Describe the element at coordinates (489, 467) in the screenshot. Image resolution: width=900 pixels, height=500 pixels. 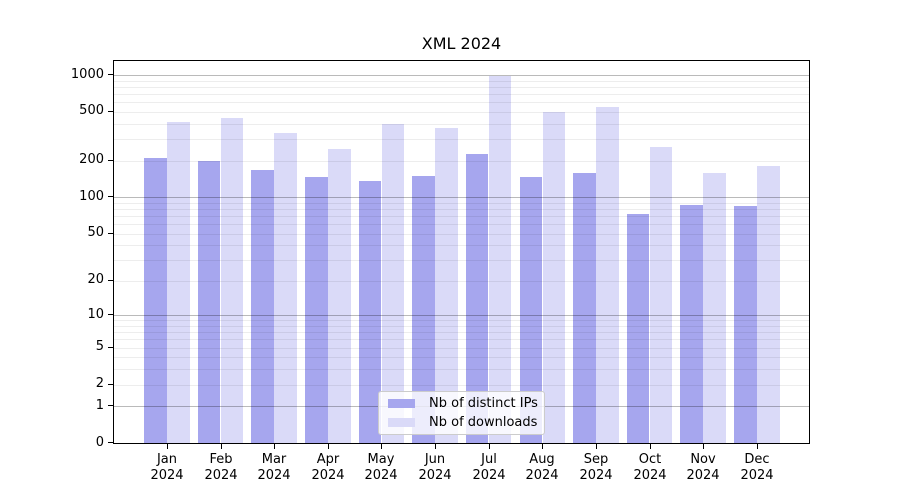
I see `x-tick-label-jul: Jul 2024` at that location.